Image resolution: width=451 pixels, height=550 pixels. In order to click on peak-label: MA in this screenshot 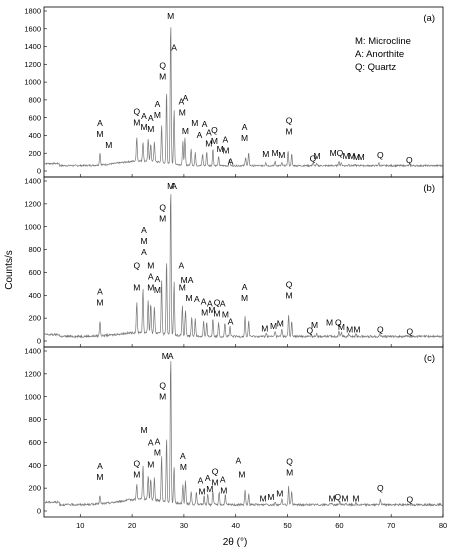, I will do `click(187, 280)`.